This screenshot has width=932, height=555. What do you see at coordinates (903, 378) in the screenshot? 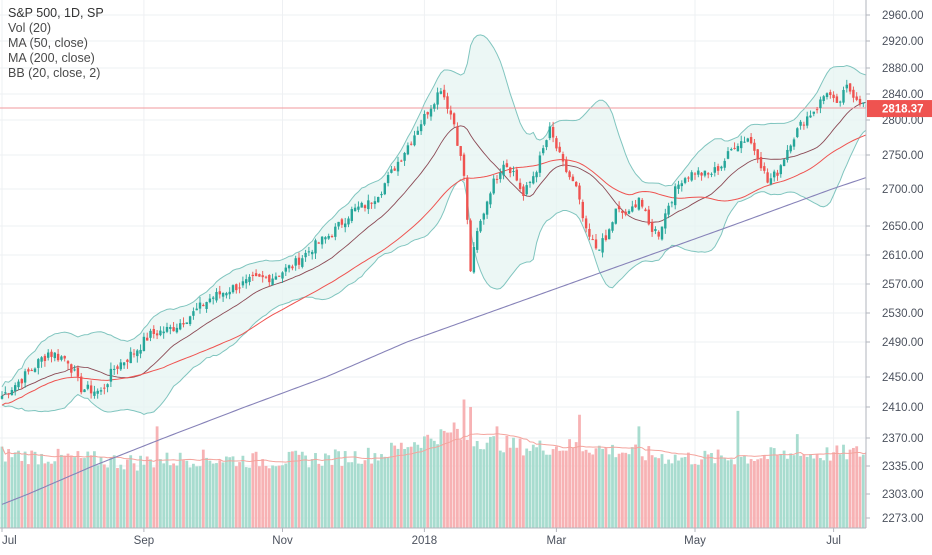
I see `y-tick-label: 2450.00` at bounding box center [903, 378].